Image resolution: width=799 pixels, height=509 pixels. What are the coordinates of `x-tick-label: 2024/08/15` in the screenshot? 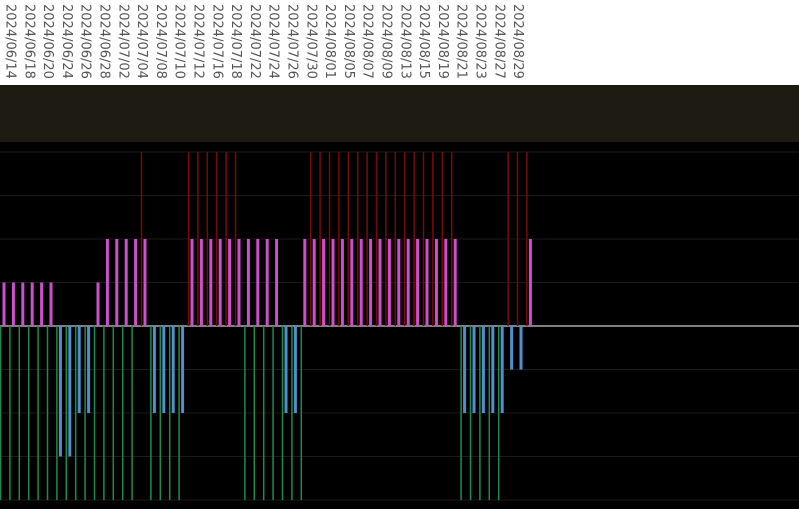 It's located at (423, 41).